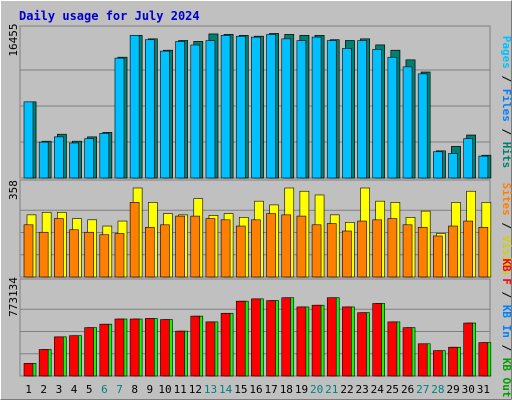 The width and height of the screenshot is (512, 400). I want to click on day-label-26: 26, so click(407, 389).